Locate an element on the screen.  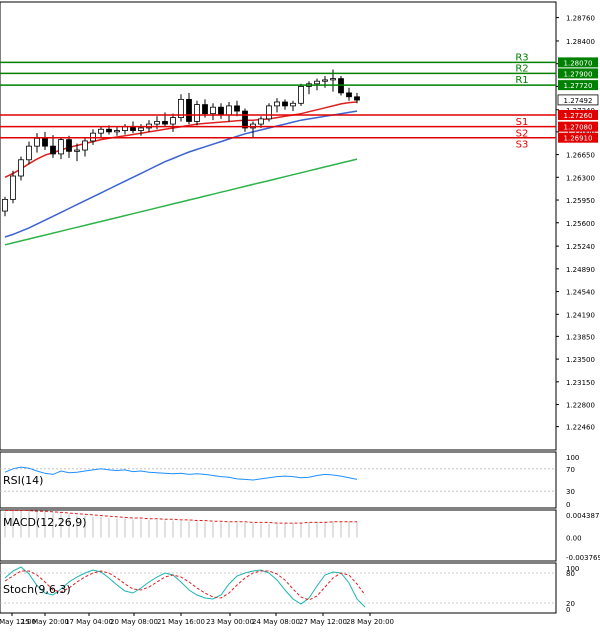
current-price-badge is located at coordinates (578, 100).